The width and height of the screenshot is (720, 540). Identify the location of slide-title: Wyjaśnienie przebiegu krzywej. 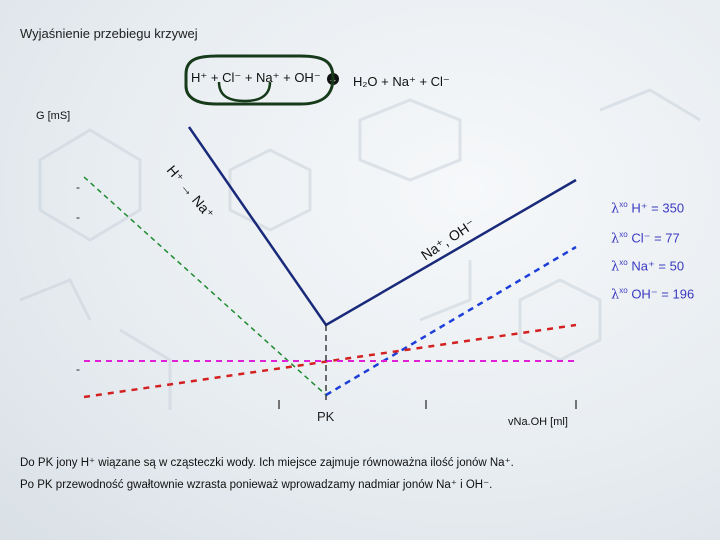
(109, 33).